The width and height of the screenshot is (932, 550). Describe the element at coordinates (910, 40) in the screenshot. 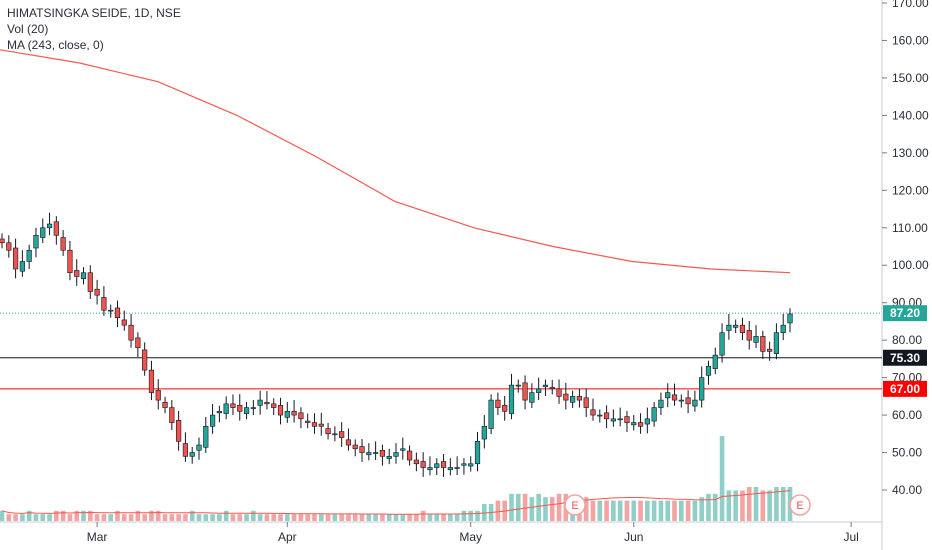

I see `price-tick-label: 160.00` at that location.